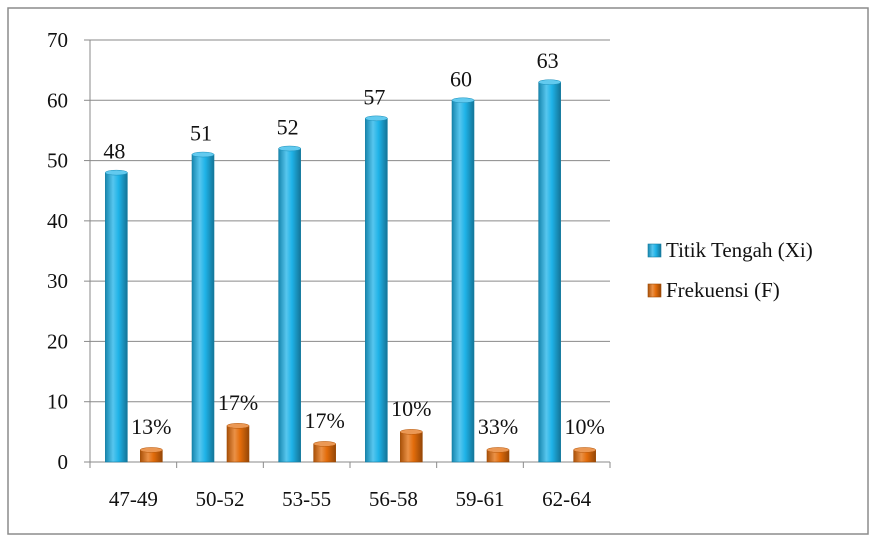 This screenshot has height=543, width=872. What do you see at coordinates (57, 402) in the screenshot?
I see `y-tick-label: 10` at bounding box center [57, 402].